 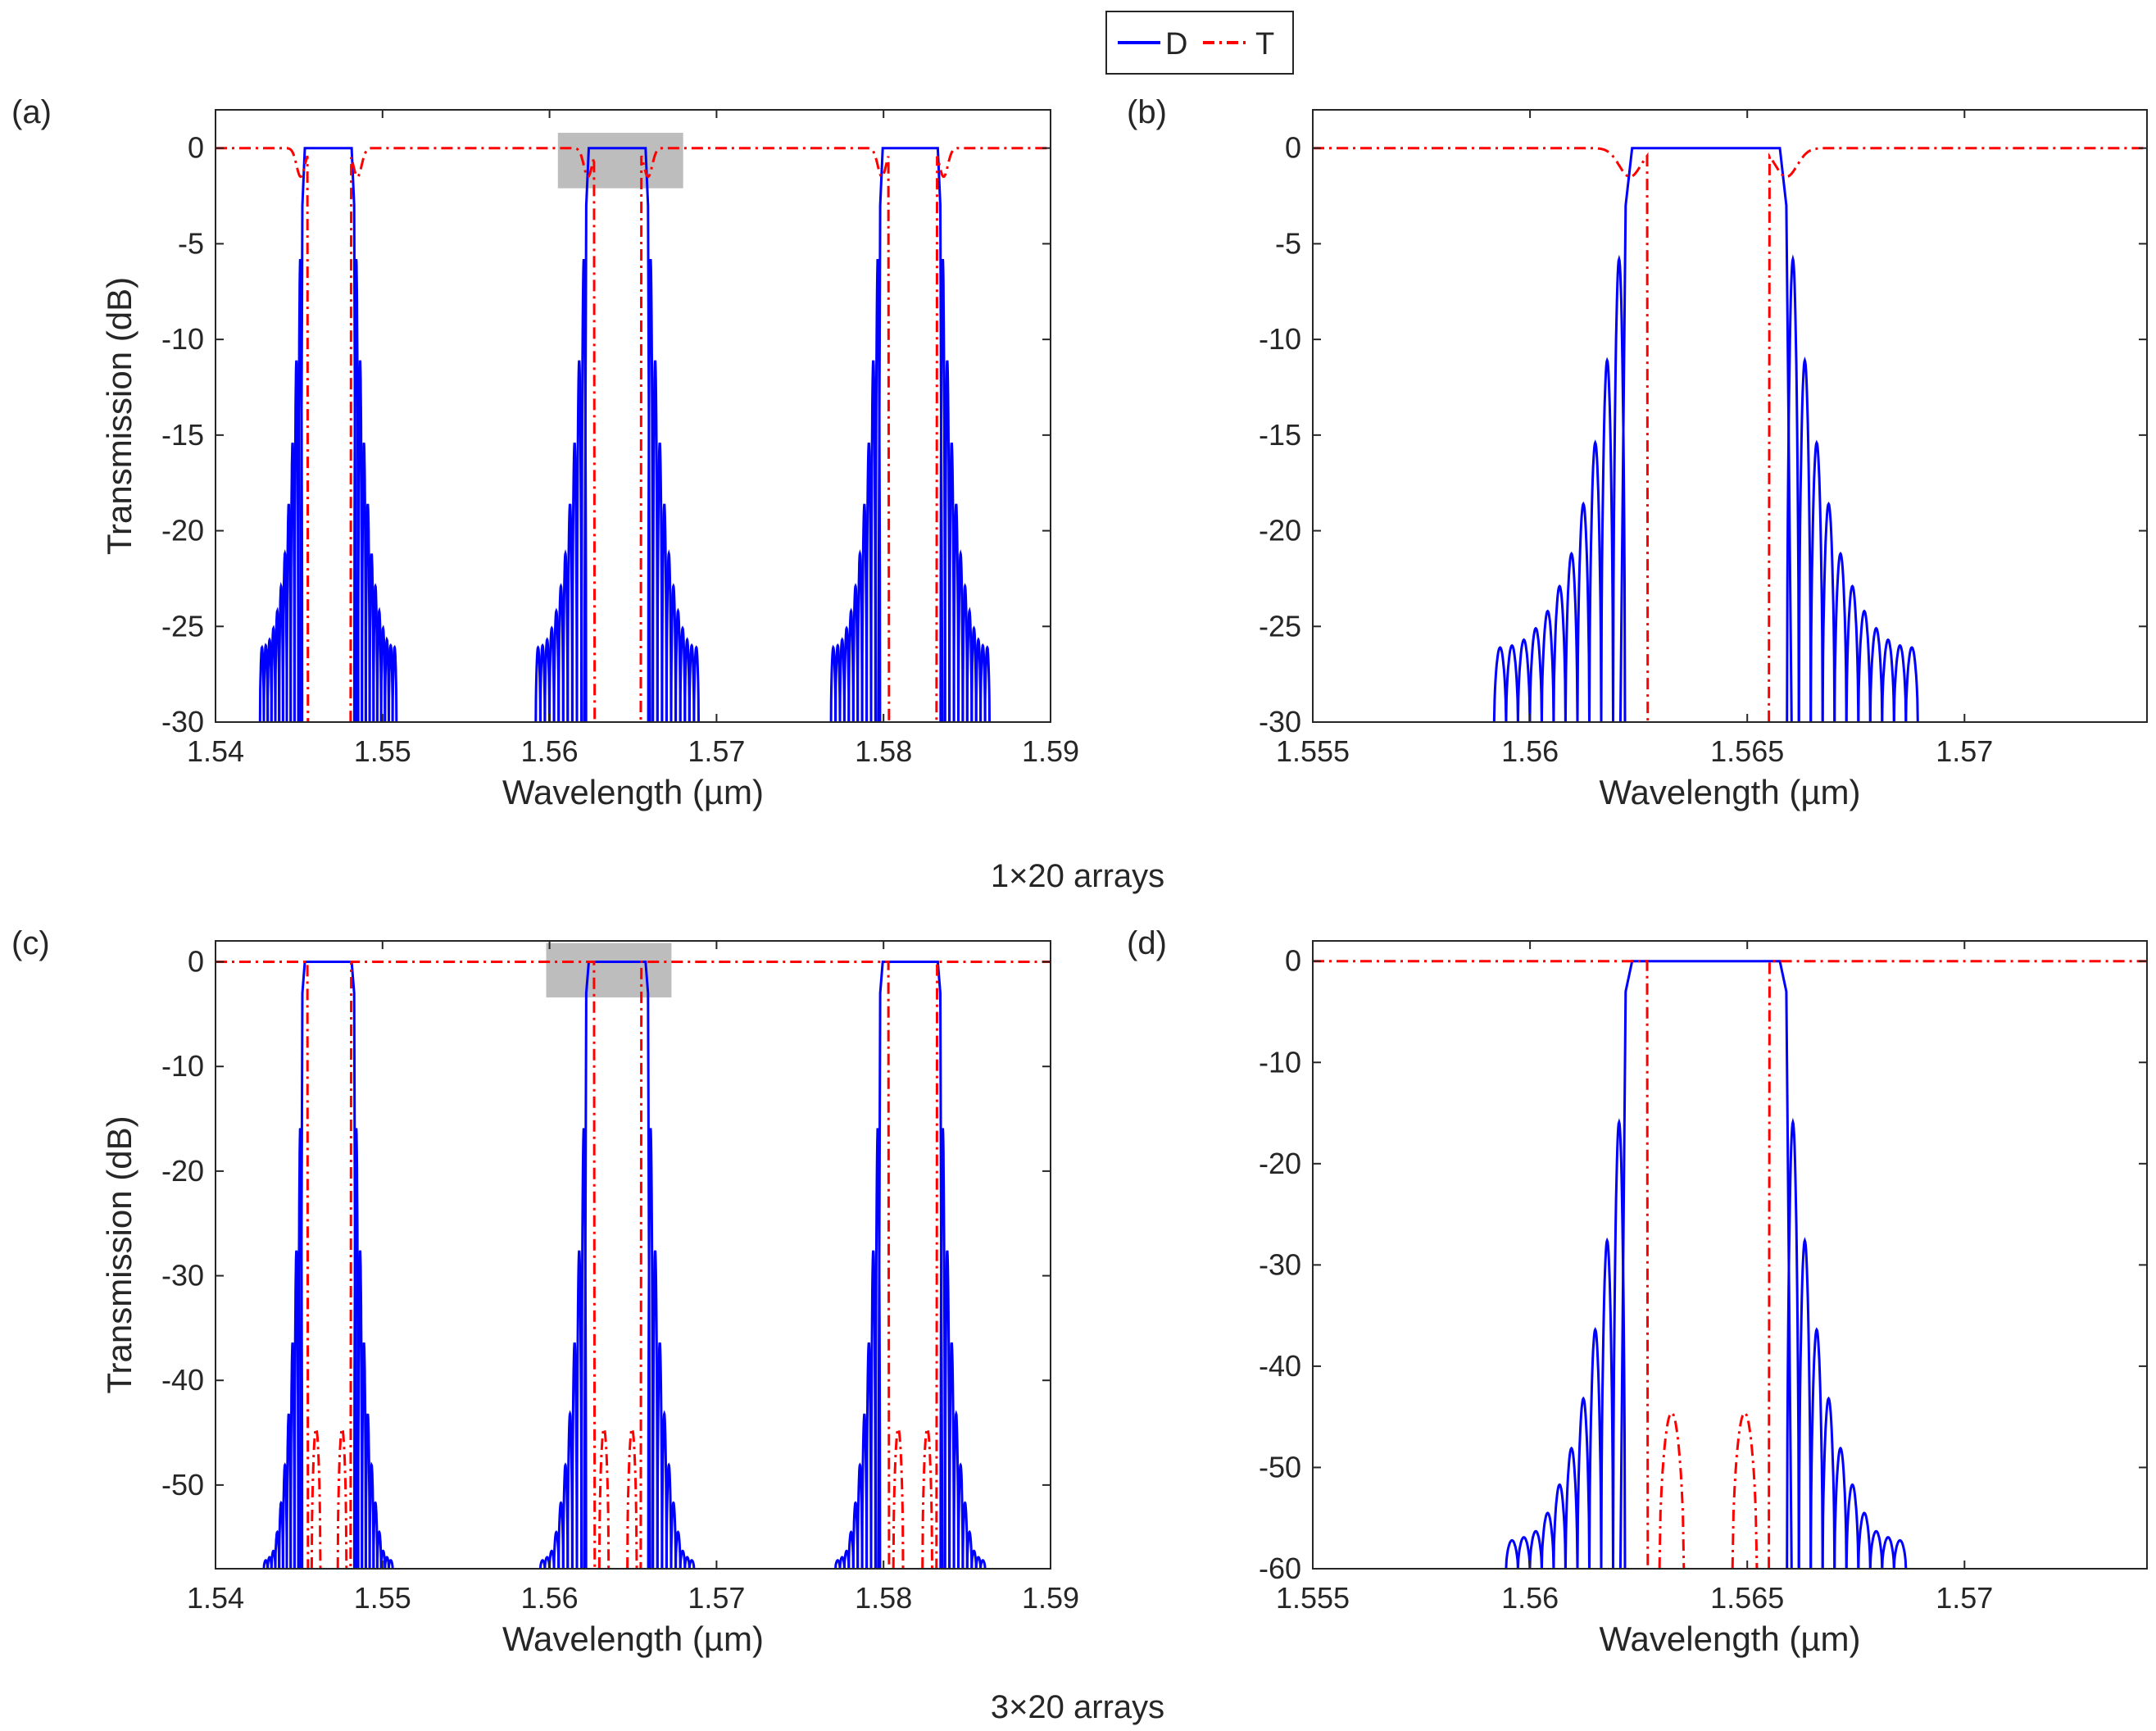 What do you see at coordinates (620, 161) in the screenshot?
I see `zoom-highlight` at bounding box center [620, 161].